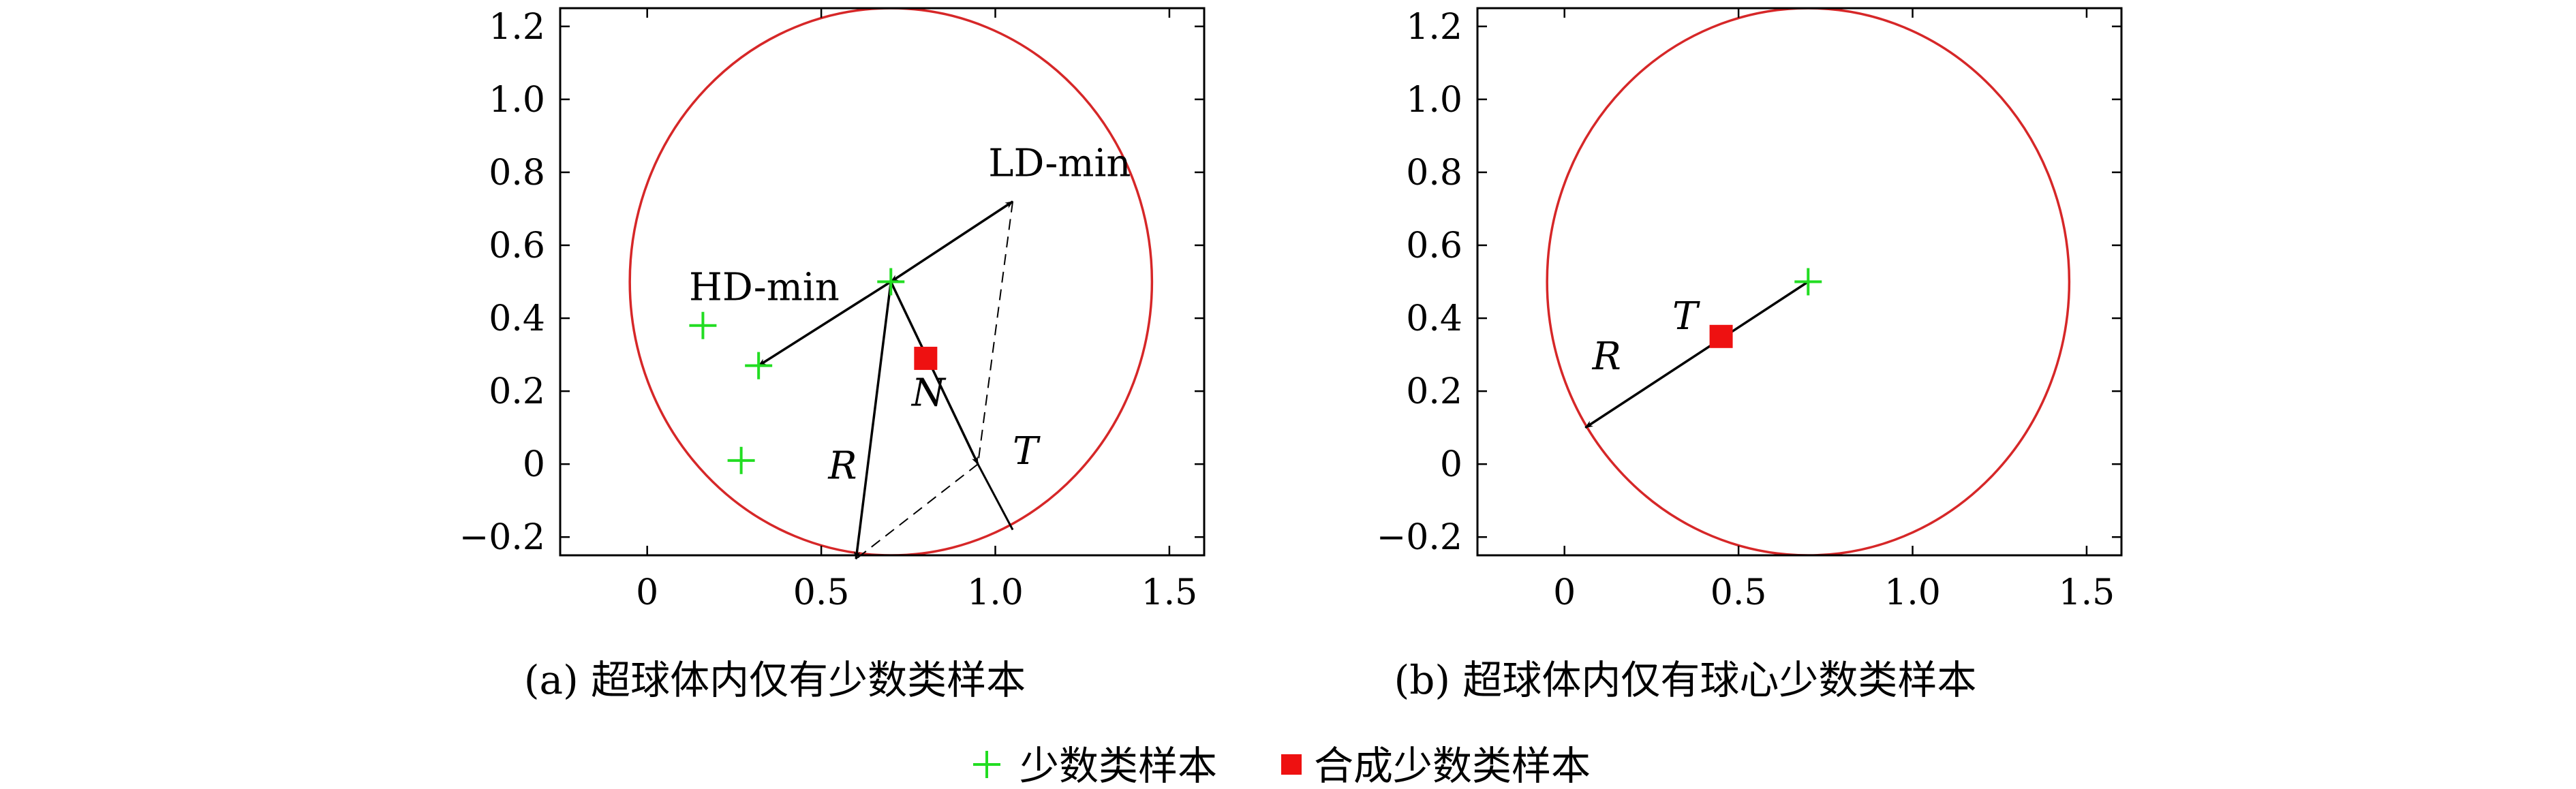 The height and width of the screenshot is (789, 2576). What do you see at coordinates (1118, 766) in the screenshot?
I see `legend-minority-label: 少数类样本` at bounding box center [1118, 766].